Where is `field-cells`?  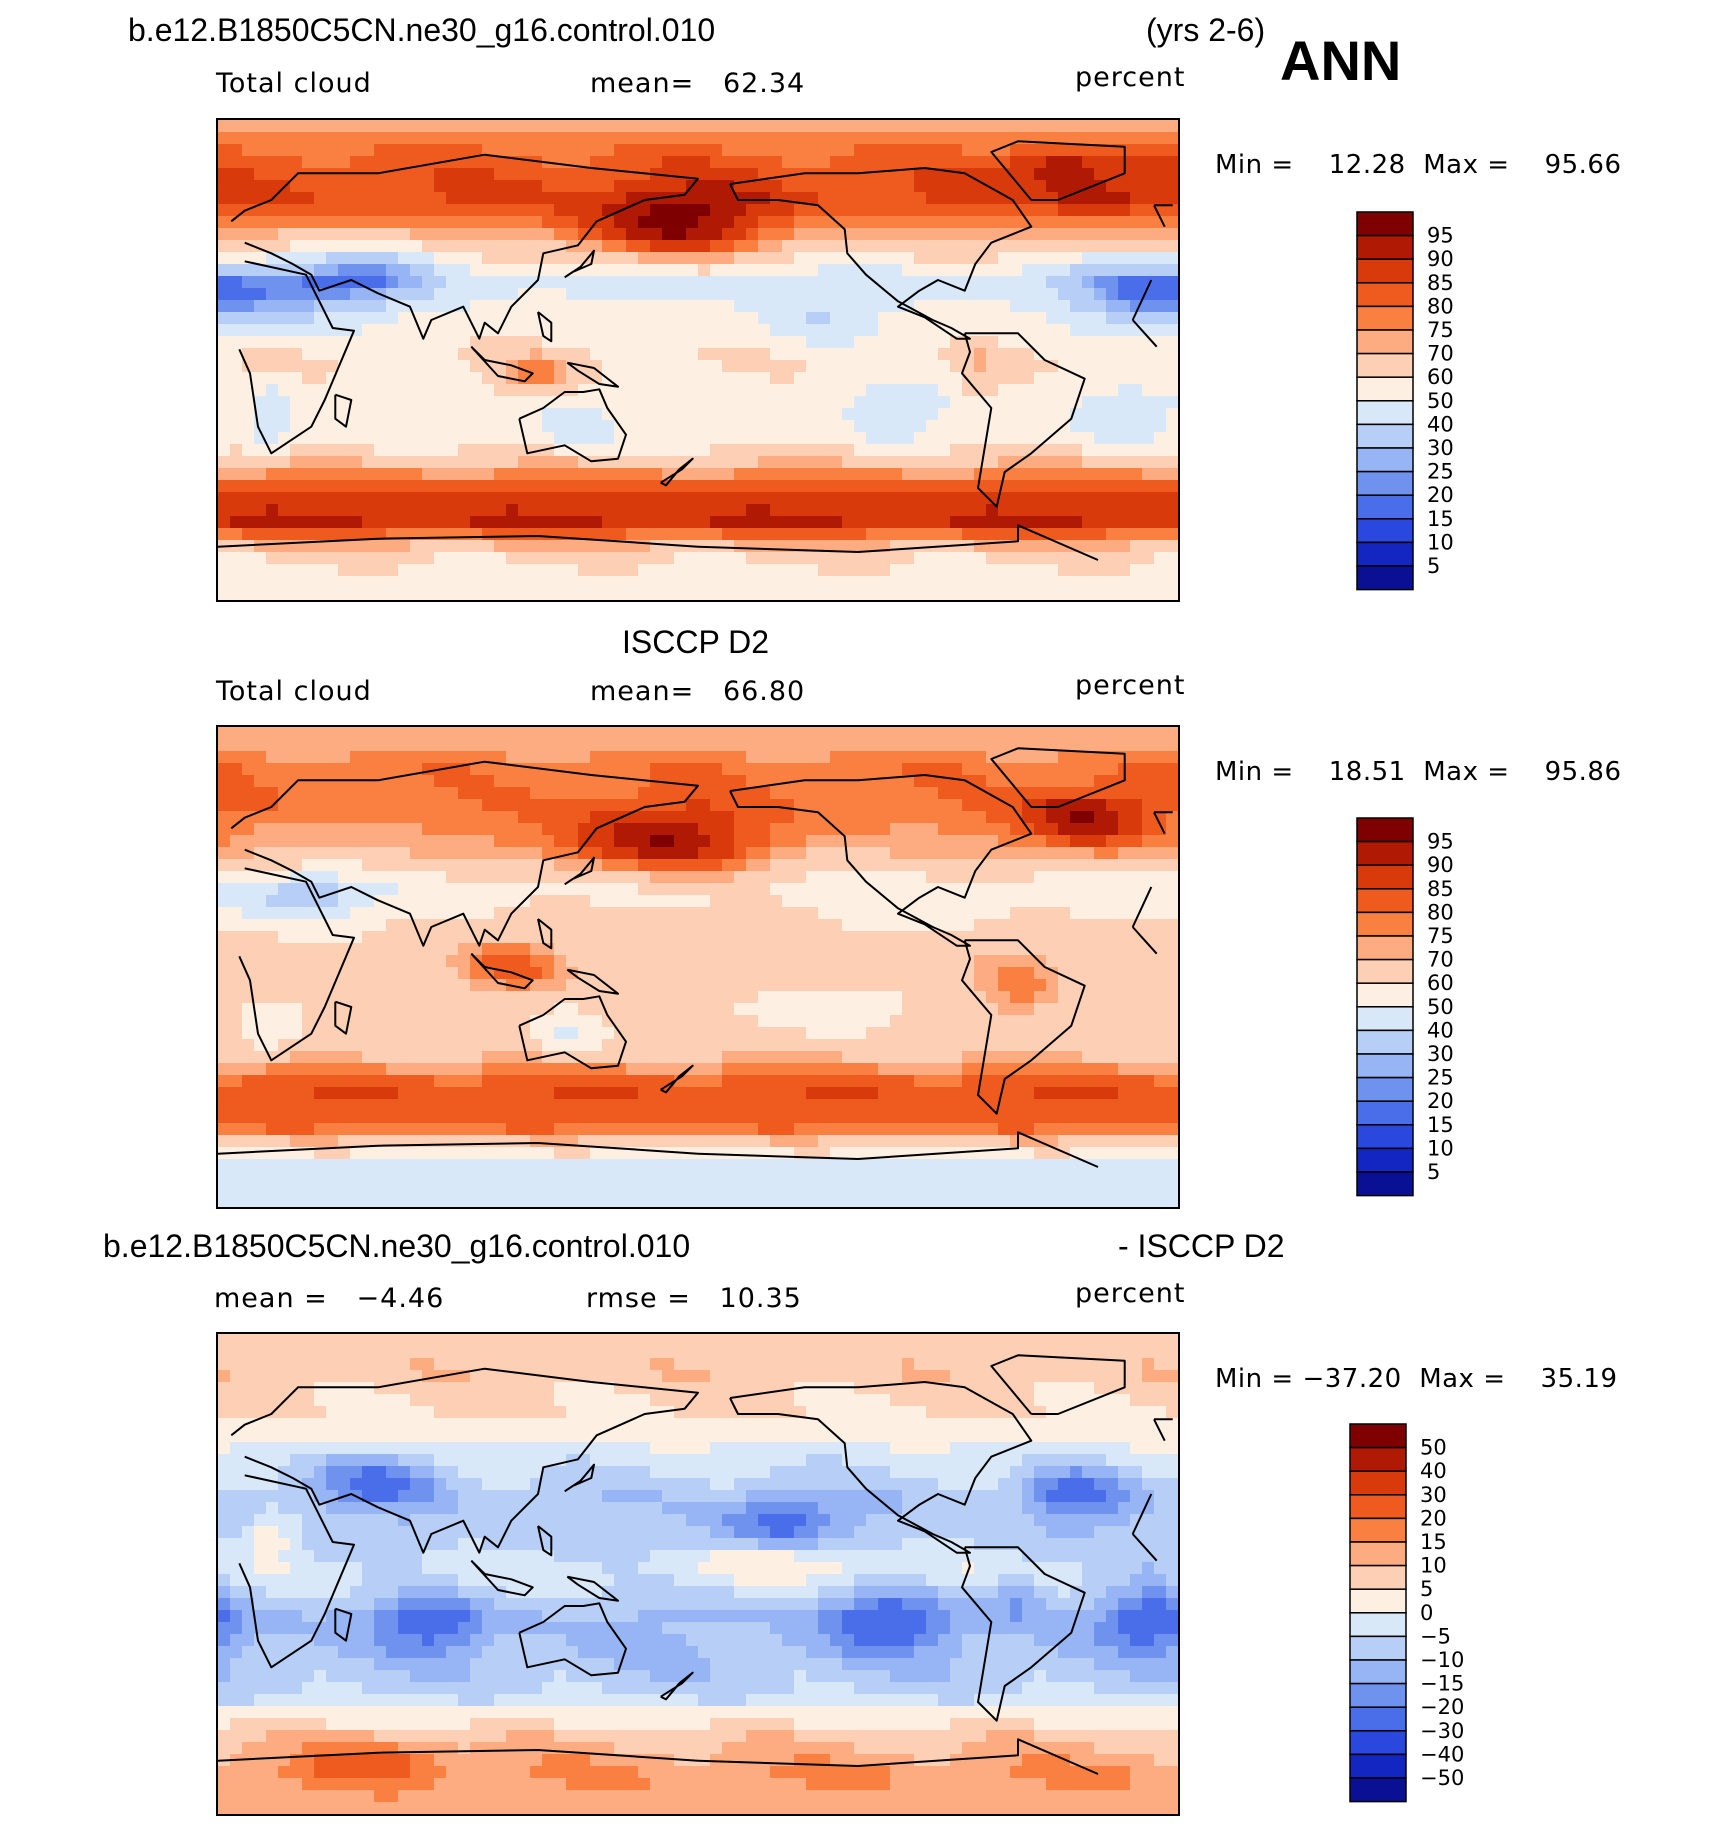
field-cells is located at coordinates (698, 360).